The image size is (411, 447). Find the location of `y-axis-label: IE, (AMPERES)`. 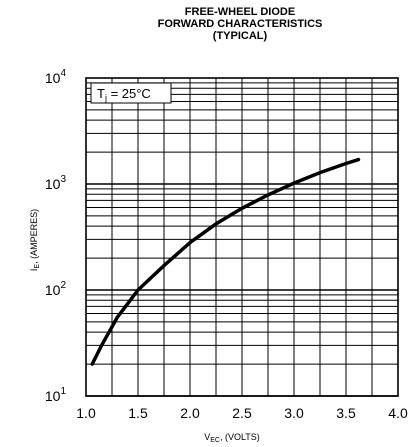

y-axis-label: IE, (AMPERES) is located at coordinates (35, 240).